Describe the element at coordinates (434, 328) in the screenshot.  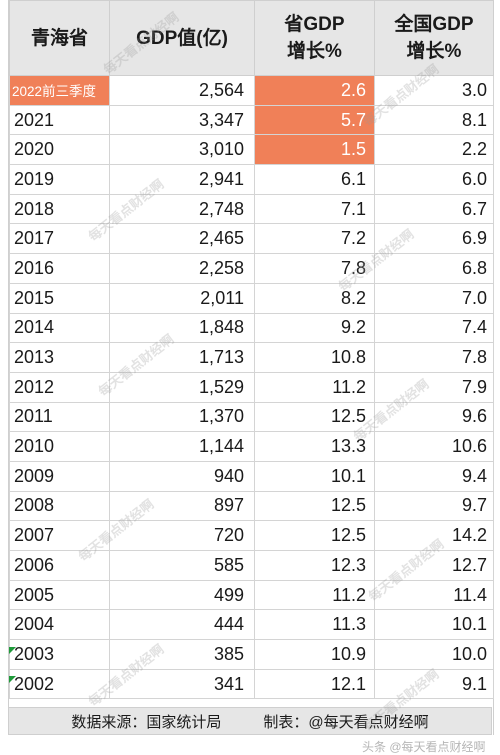
I see `national-growth-cell: 7.4` at that location.